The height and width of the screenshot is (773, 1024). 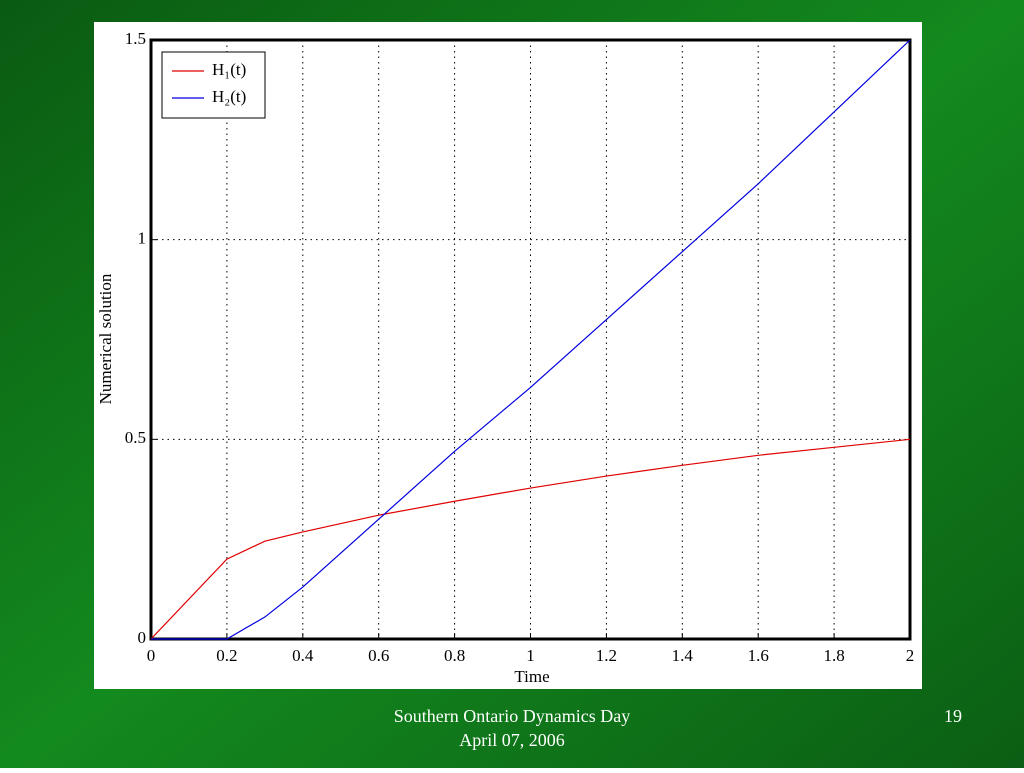 I want to click on x-tick-label: 0.4, so click(x=303, y=655).